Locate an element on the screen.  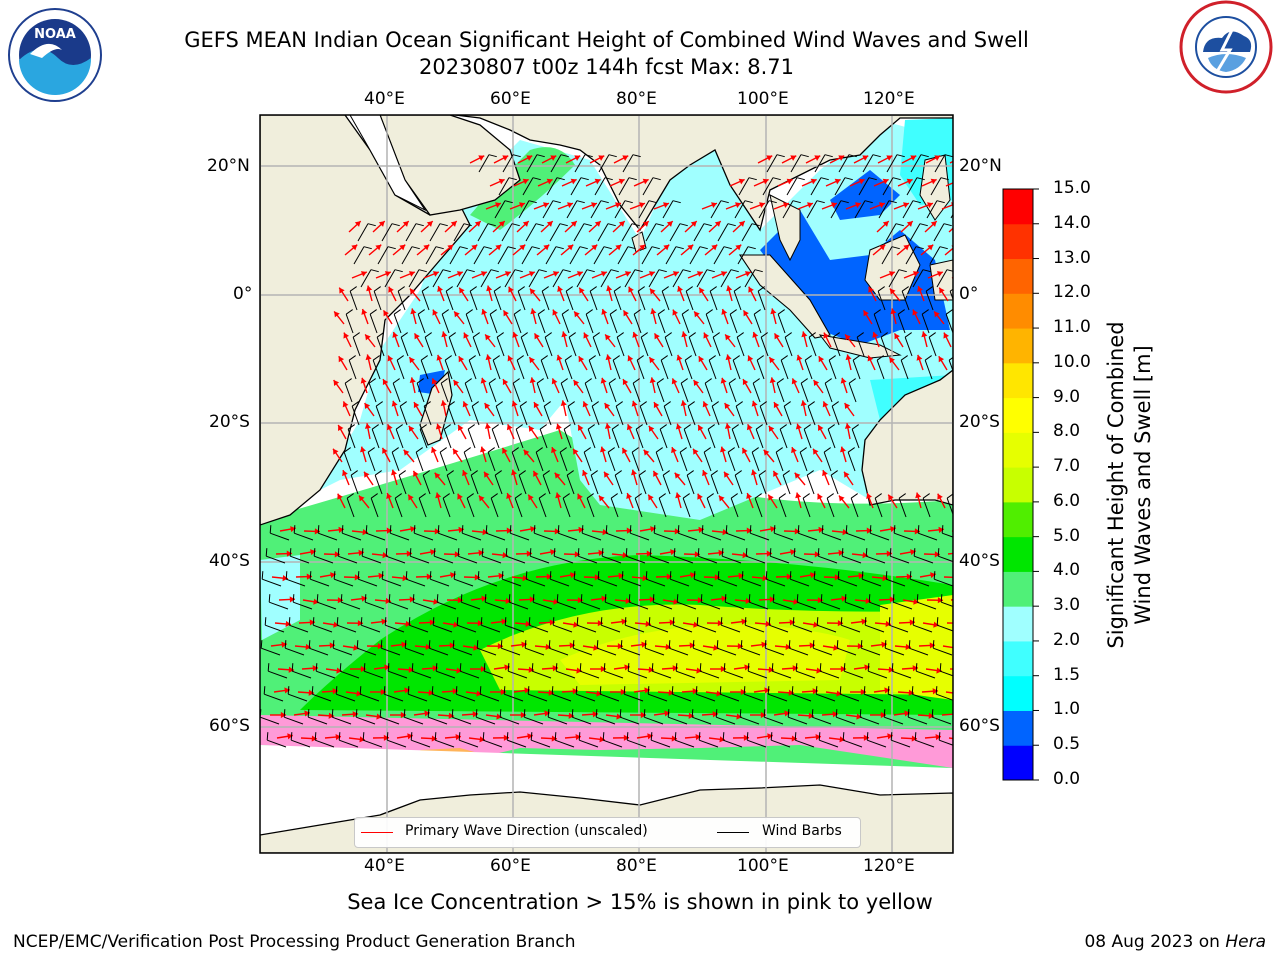
lon-tick-top-80e: 80°E is located at coordinates (636, 99).